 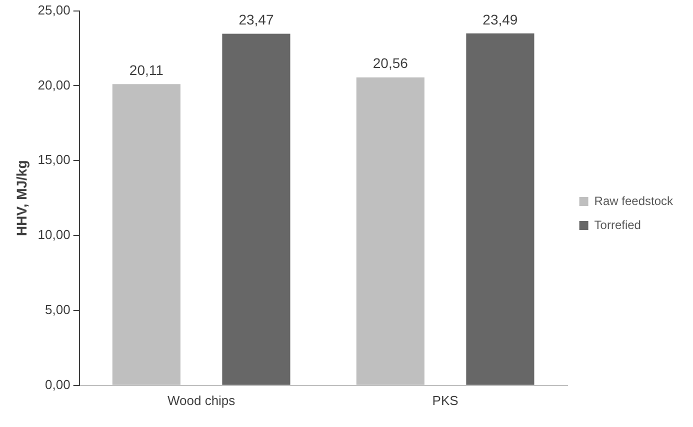 What do you see at coordinates (21, 198) in the screenshot?
I see `y-axis-title: HHV, MJ/kg` at bounding box center [21, 198].